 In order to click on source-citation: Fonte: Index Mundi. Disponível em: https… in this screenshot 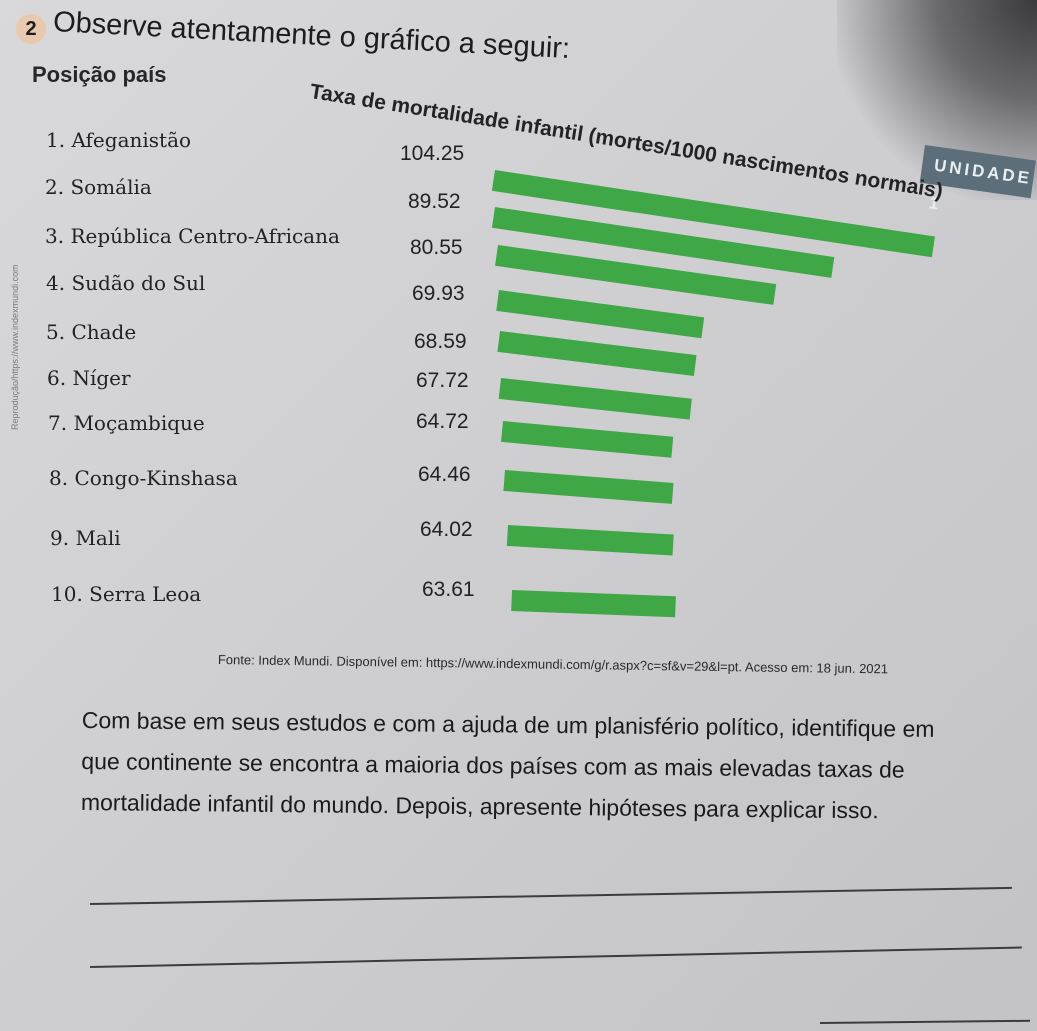, I will do `click(553, 664)`.